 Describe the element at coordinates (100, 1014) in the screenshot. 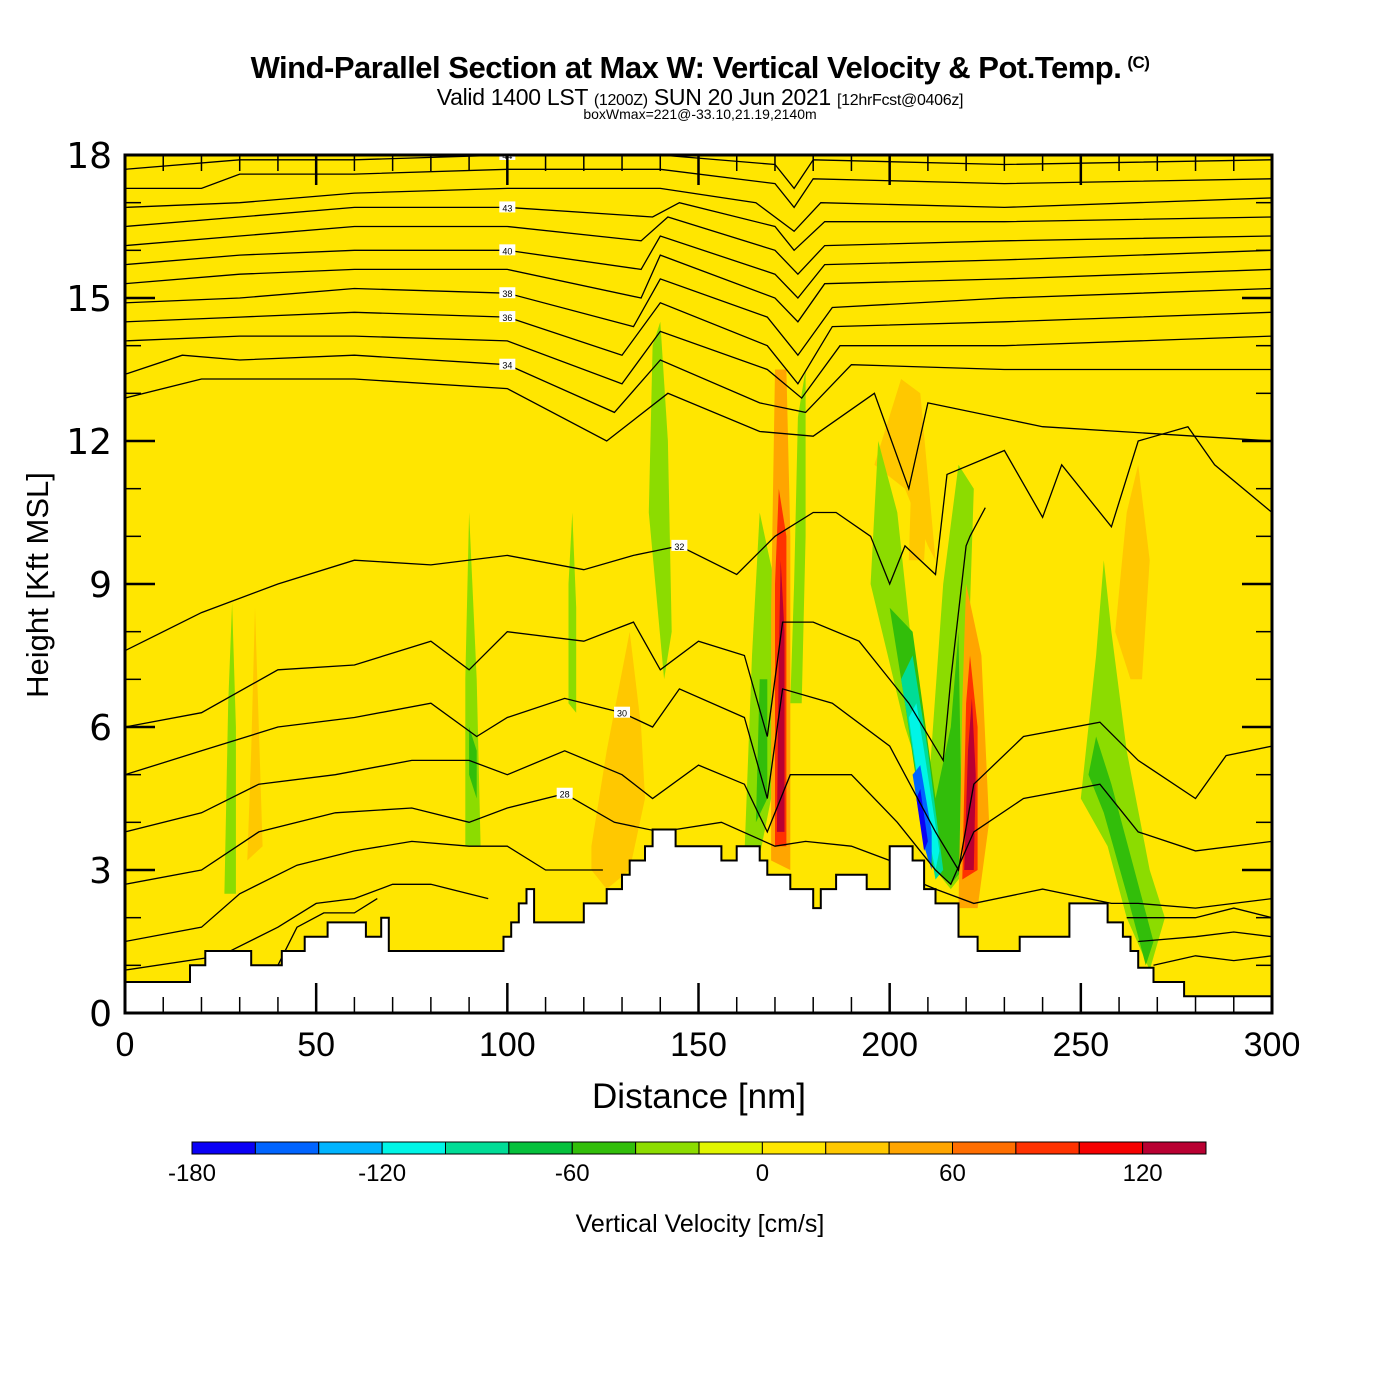

I see `y-tick-label: 0` at that location.